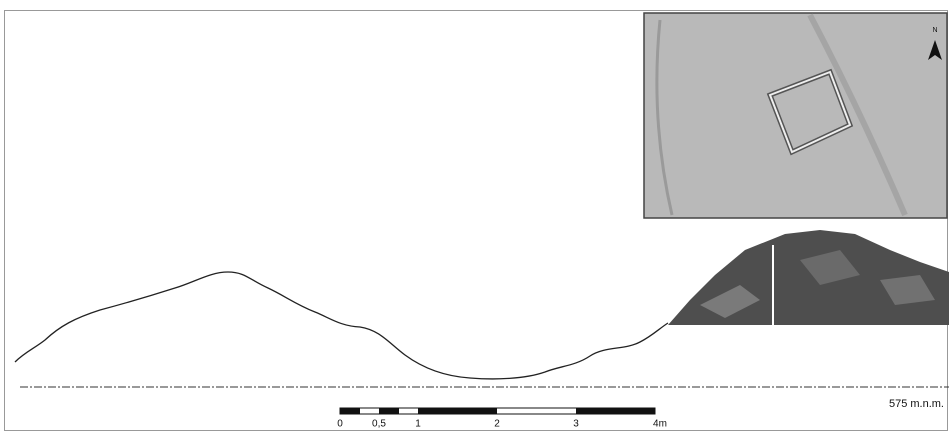 The image size is (949, 435). What do you see at coordinates (810, 112) in the screenshot?
I see `inset-fort-light` at bounding box center [810, 112].